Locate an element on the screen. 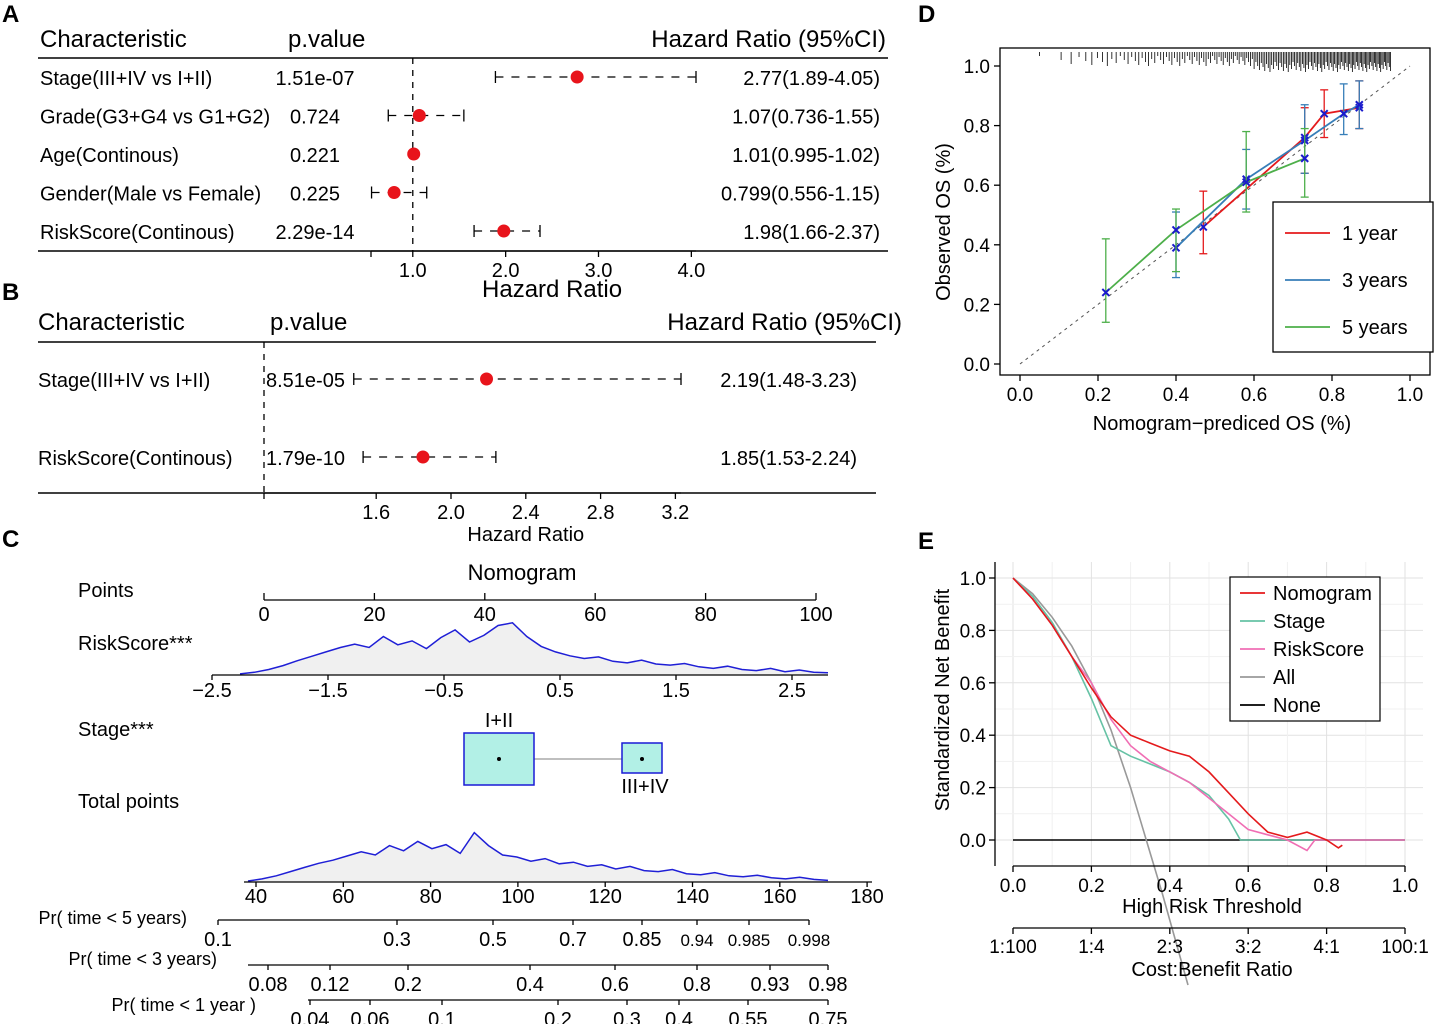 The width and height of the screenshot is (1434, 1024). points-tick-label: 60 is located at coordinates (595, 615).